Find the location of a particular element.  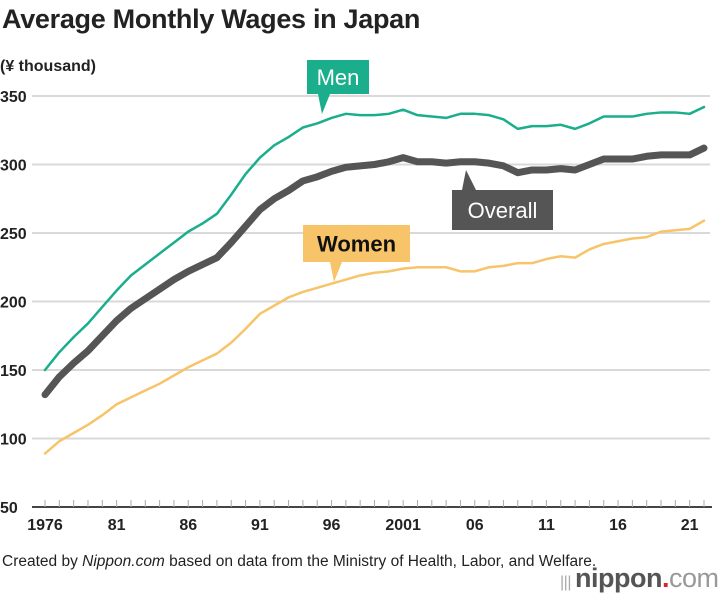

y-tick-label: 300 is located at coordinates (13, 166).